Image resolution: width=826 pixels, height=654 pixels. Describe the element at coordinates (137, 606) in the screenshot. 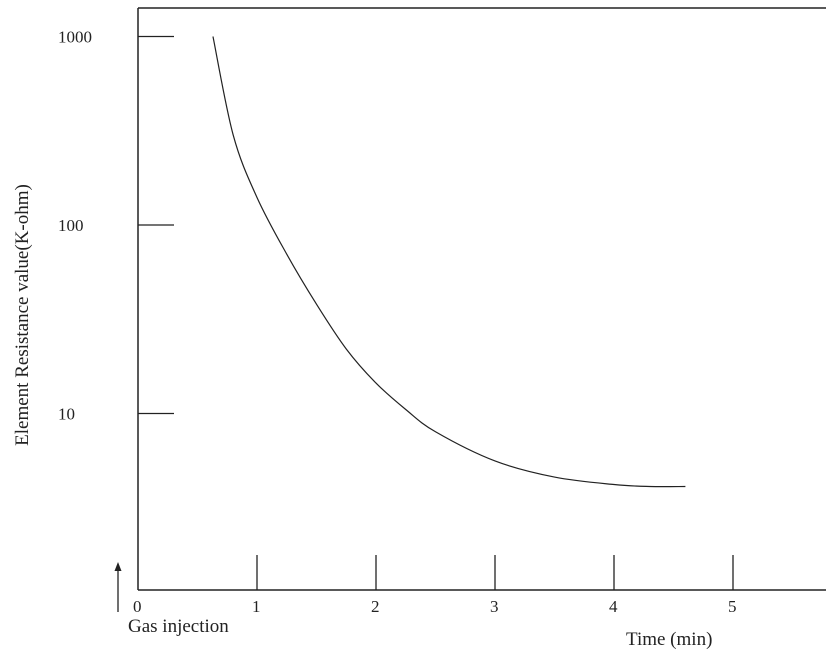

I see `x-tick-label: 0` at that location.